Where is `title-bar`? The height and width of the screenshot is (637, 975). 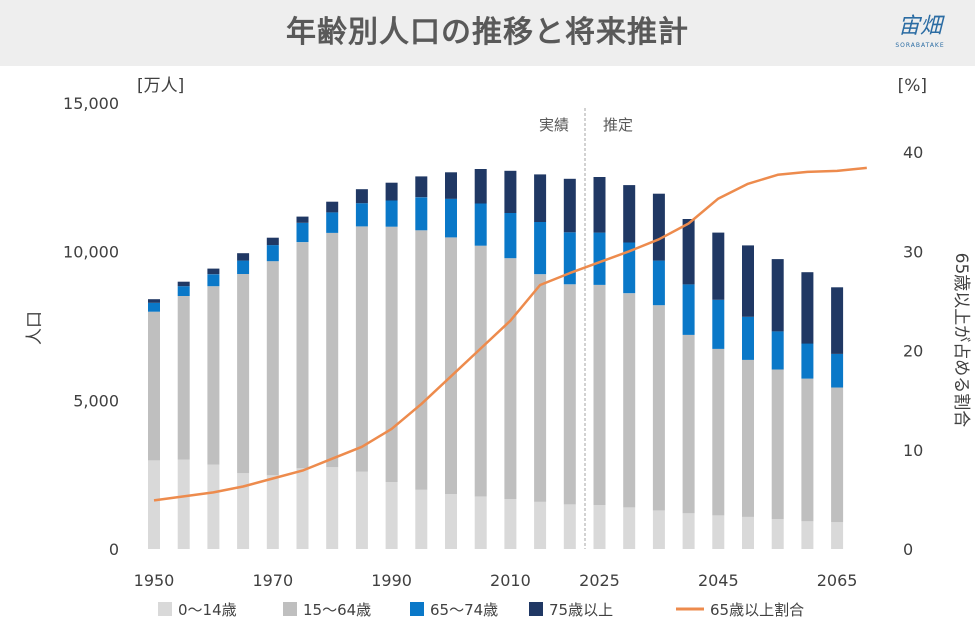 title-bar is located at coordinates (487, 33).